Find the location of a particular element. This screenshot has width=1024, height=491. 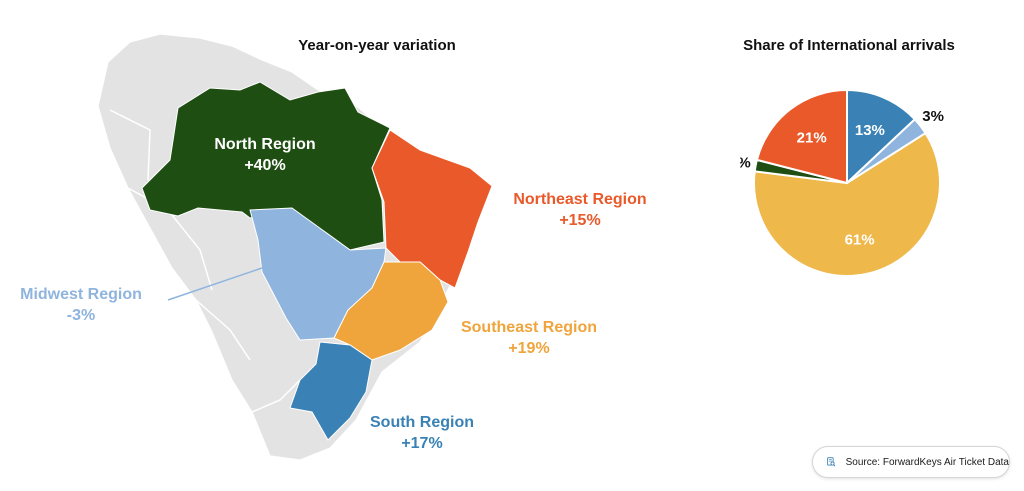

region-name: Southeast Region is located at coordinates (528, 327).